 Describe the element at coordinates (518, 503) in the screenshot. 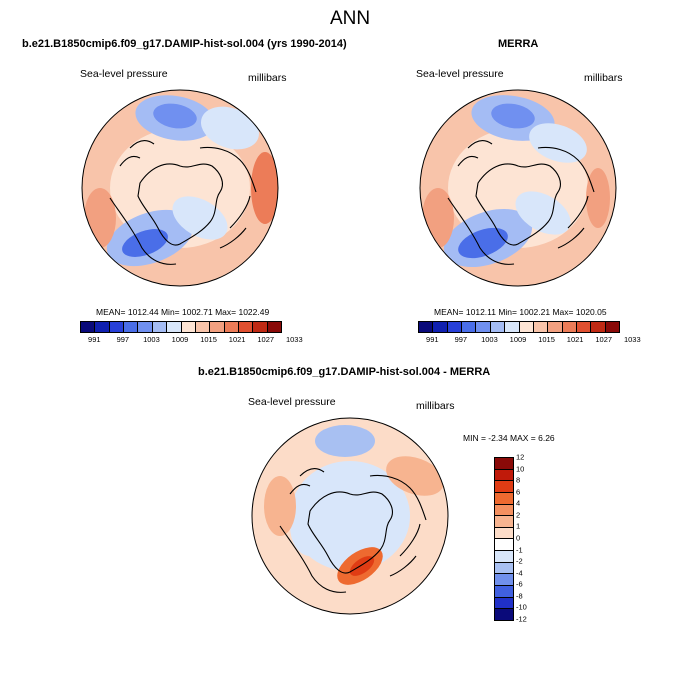

I see `colorbar-tick-label: 4` at that location.